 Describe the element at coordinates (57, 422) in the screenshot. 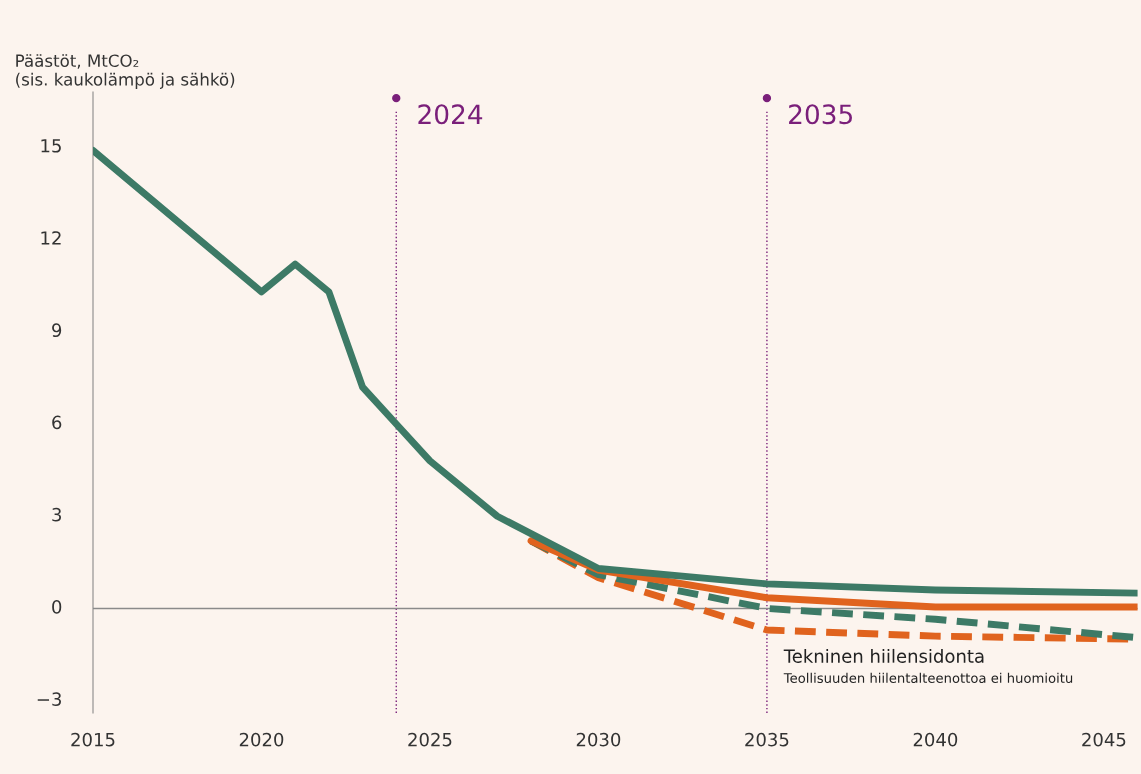

I see `y-tick-label: 6` at that location.